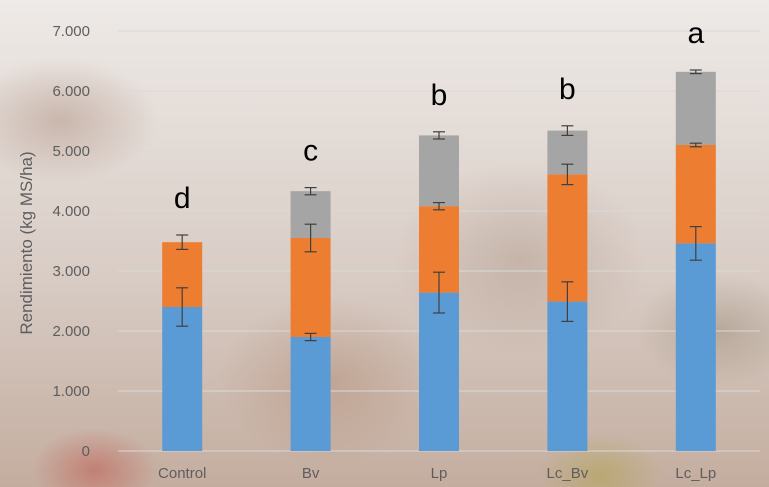  What do you see at coordinates (695, 33) in the screenshot?
I see `significance-letter: a` at bounding box center [695, 33].